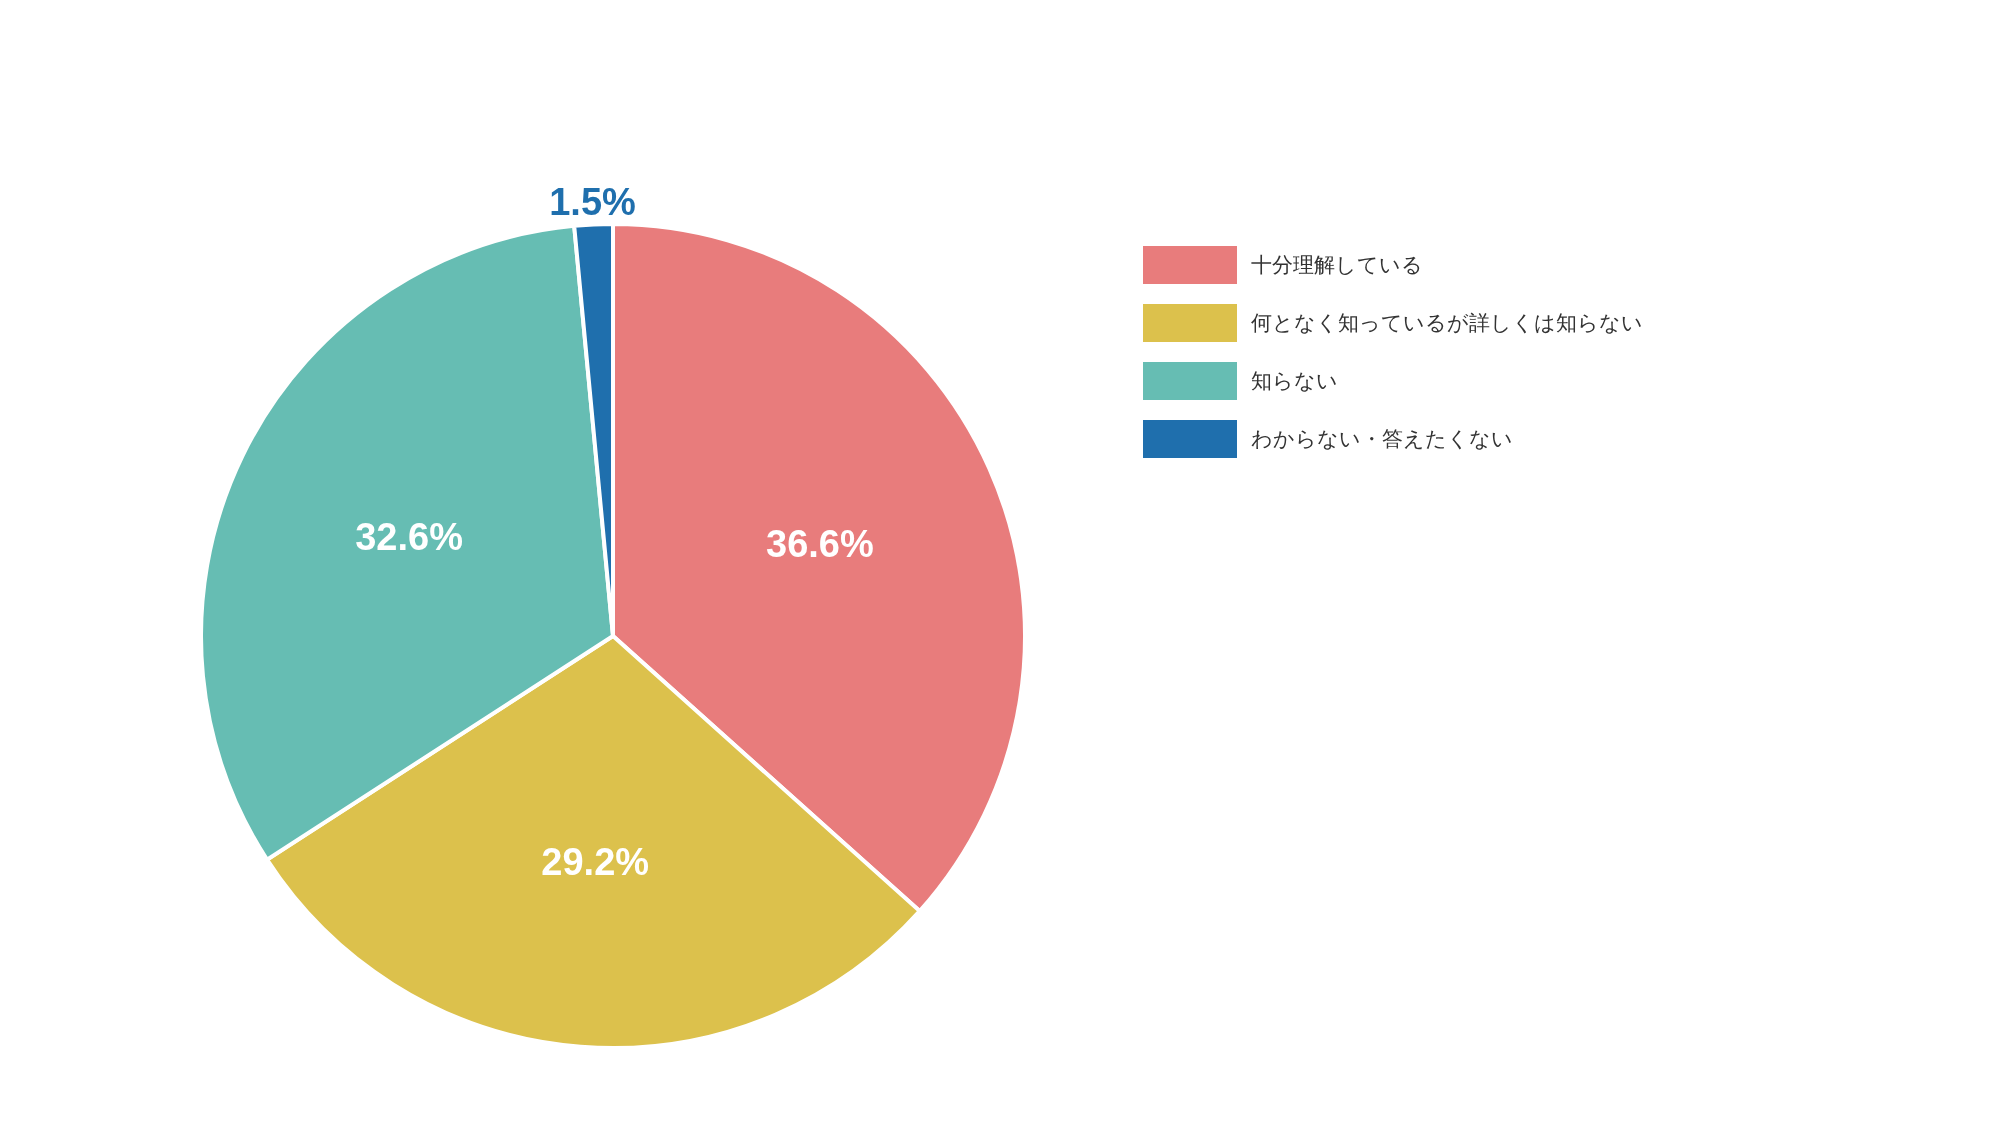  I want to click on legend-label: わからない・答えたくない, so click(1382, 439).